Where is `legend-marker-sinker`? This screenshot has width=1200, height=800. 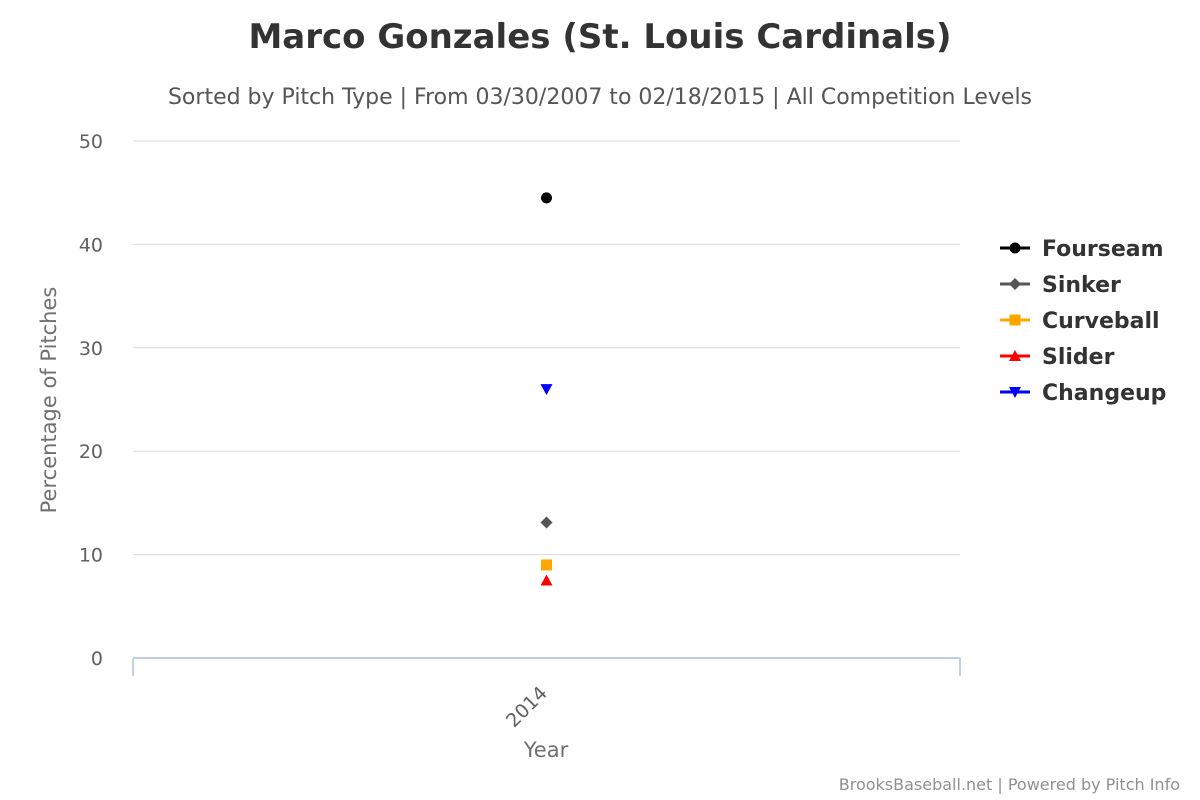
legend-marker-sinker is located at coordinates (1015, 284).